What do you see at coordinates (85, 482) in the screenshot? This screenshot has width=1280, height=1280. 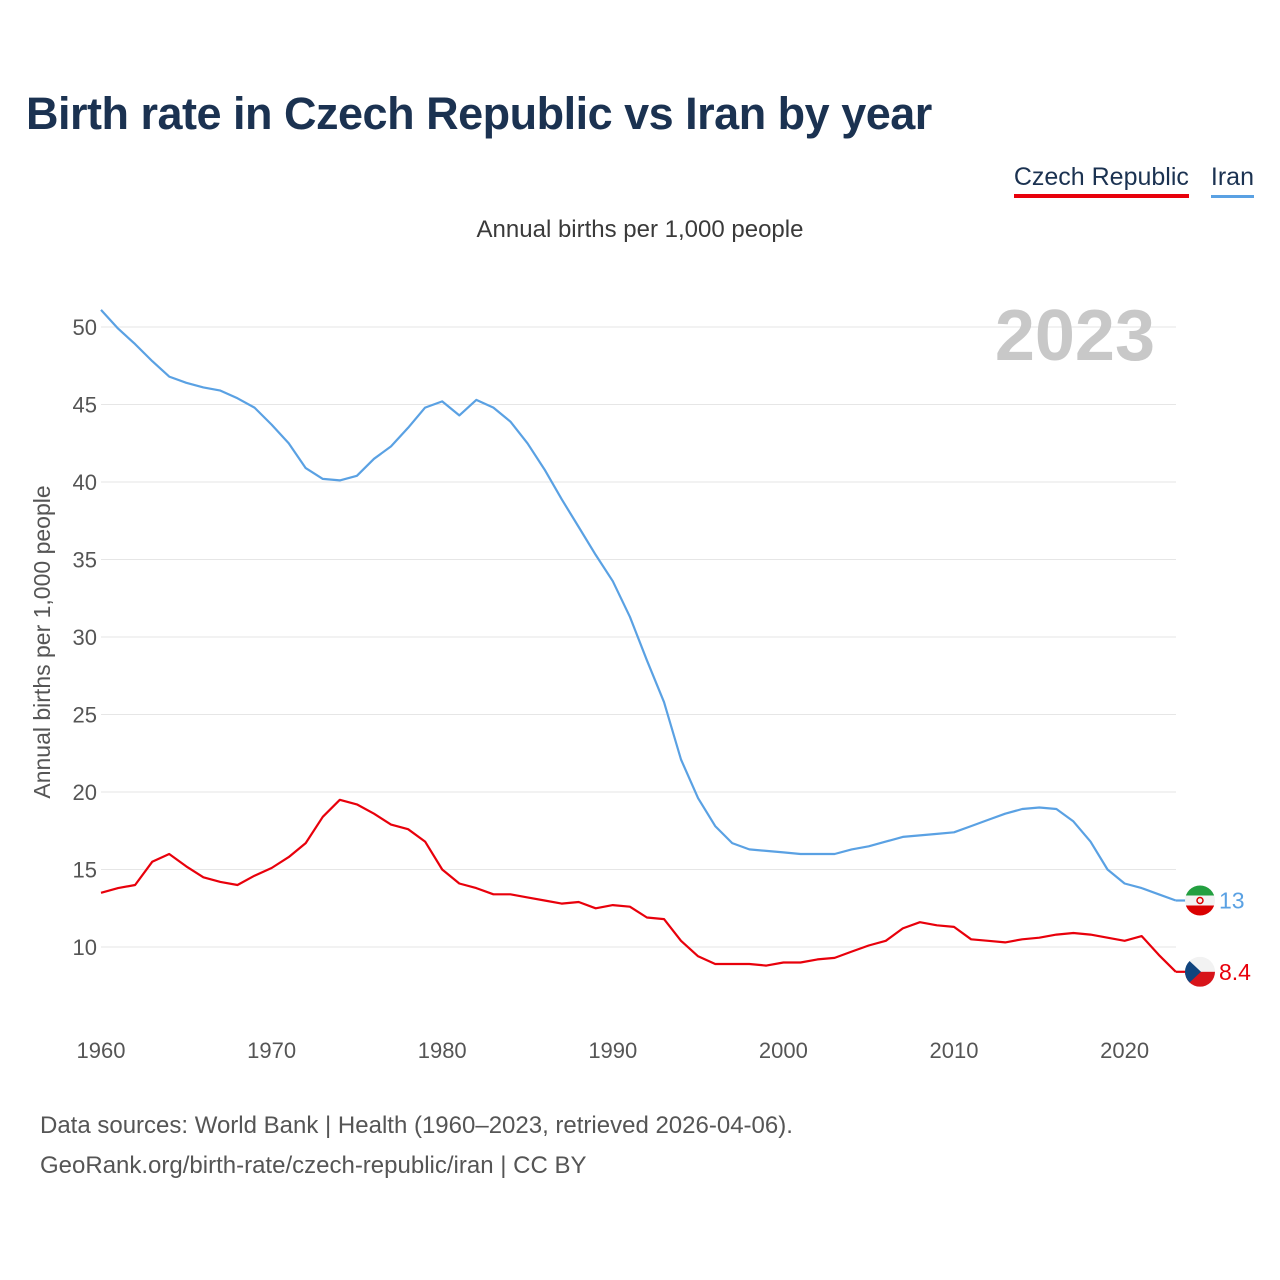 I see `y-tick-label: 40` at bounding box center [85, 482].